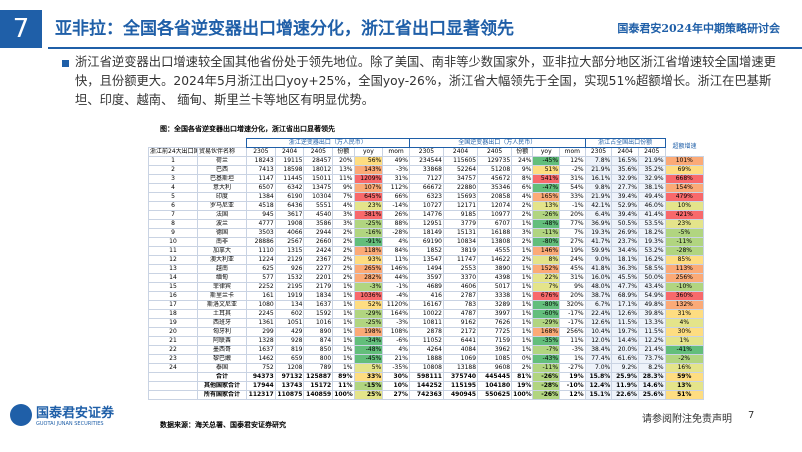  Describe the element at coordinates (173, 341) in the screenshot. I see `table-cell: 21` at that location.